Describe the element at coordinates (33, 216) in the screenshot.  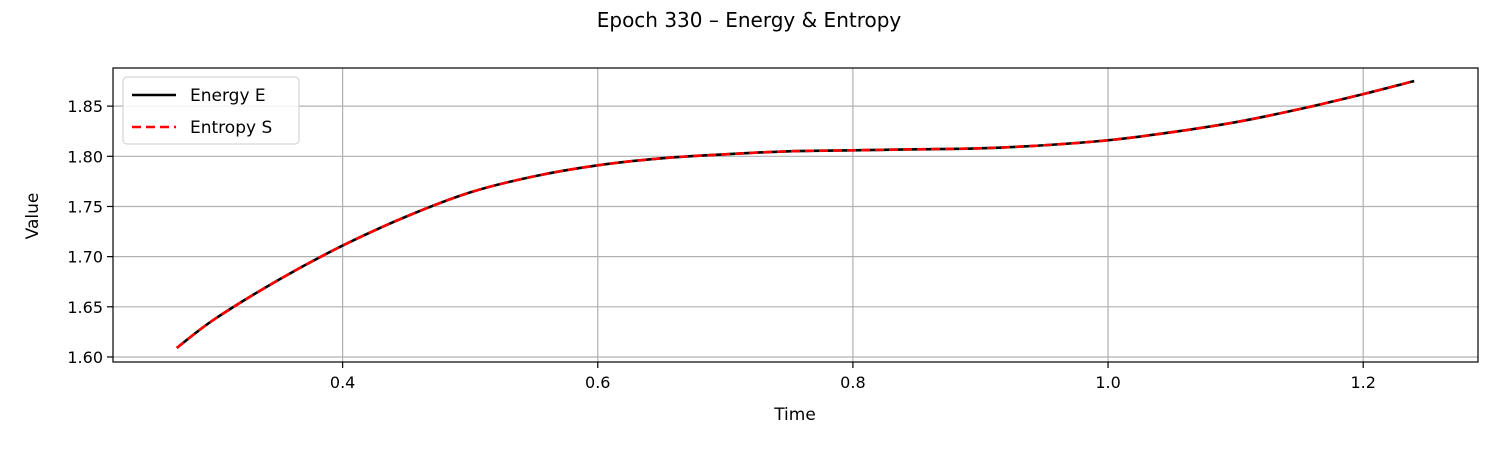
I see `y-axis-label: Value` at that location.